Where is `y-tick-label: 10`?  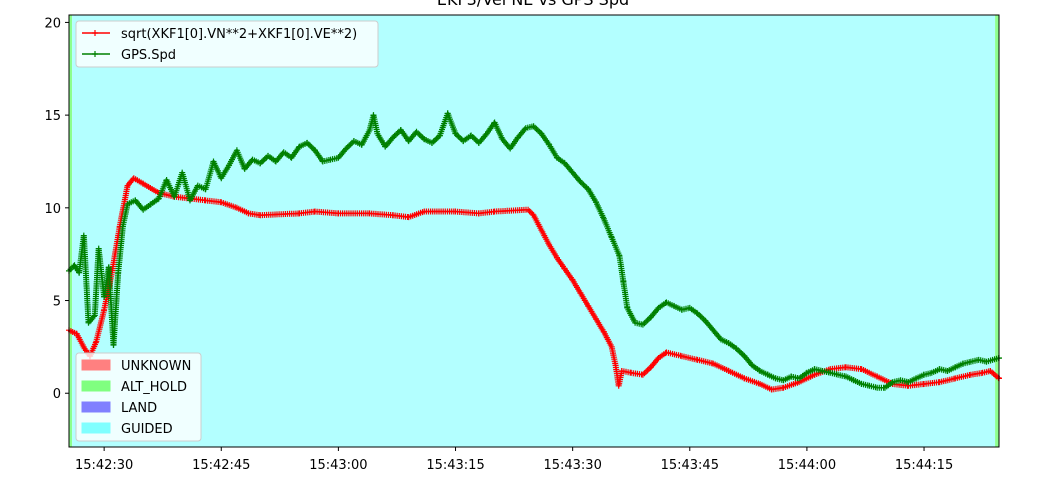 y-tick-label: 10 is located at coordinates (52, 209).